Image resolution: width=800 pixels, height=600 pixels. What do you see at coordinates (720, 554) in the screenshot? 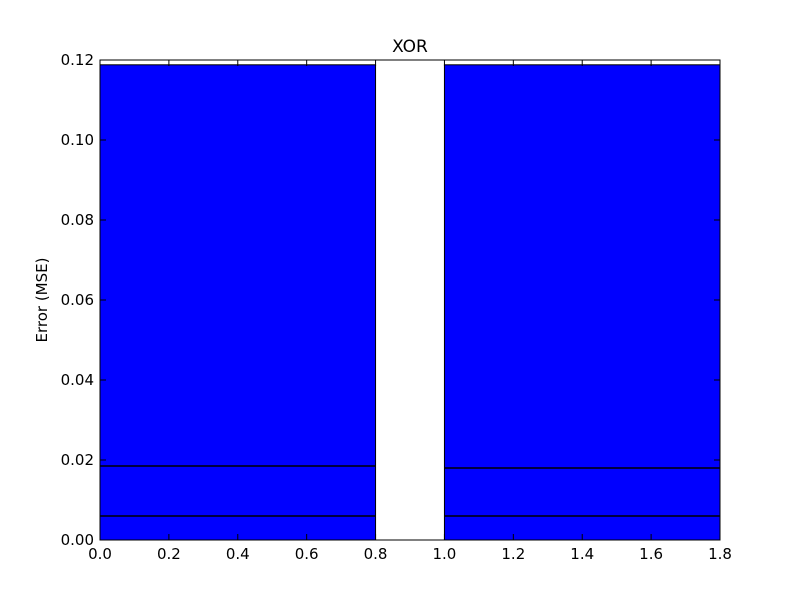
I see `x-tick-label-9: 1.8` at bounding box center [720, 554].